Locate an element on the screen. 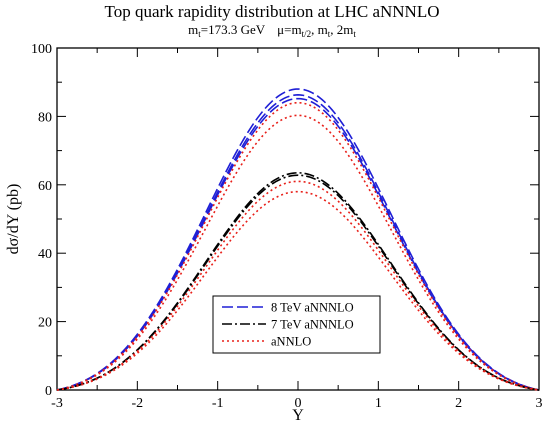 This screenshot has height=425, width=545. y-tick-label: 60 is located at coordinates (45, 186).